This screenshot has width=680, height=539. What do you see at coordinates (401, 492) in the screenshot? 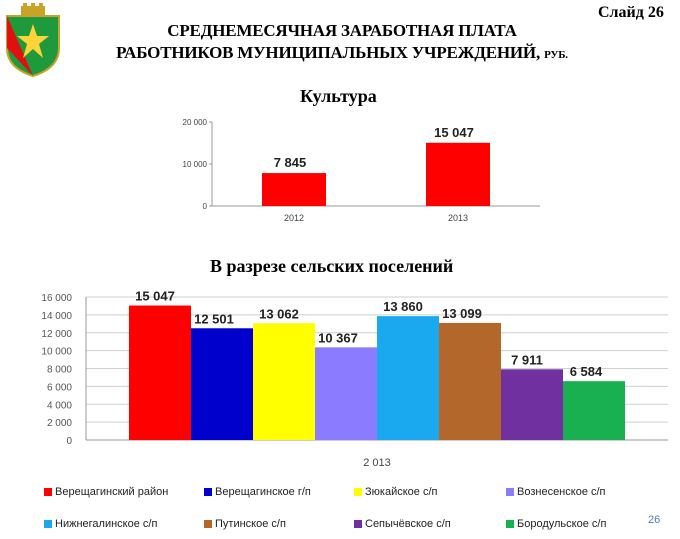
I see `legend-label: Зюкайское с/п` at bounding box center [401, 492].